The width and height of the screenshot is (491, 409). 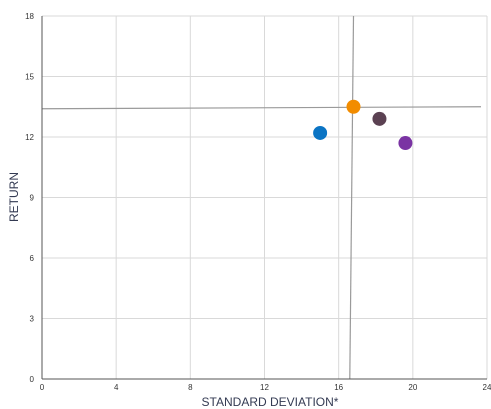 What do you see at coordinates (32, 258) in the screenshot?
I see `y-tick-label: 6` at bounding box center [32, 258].